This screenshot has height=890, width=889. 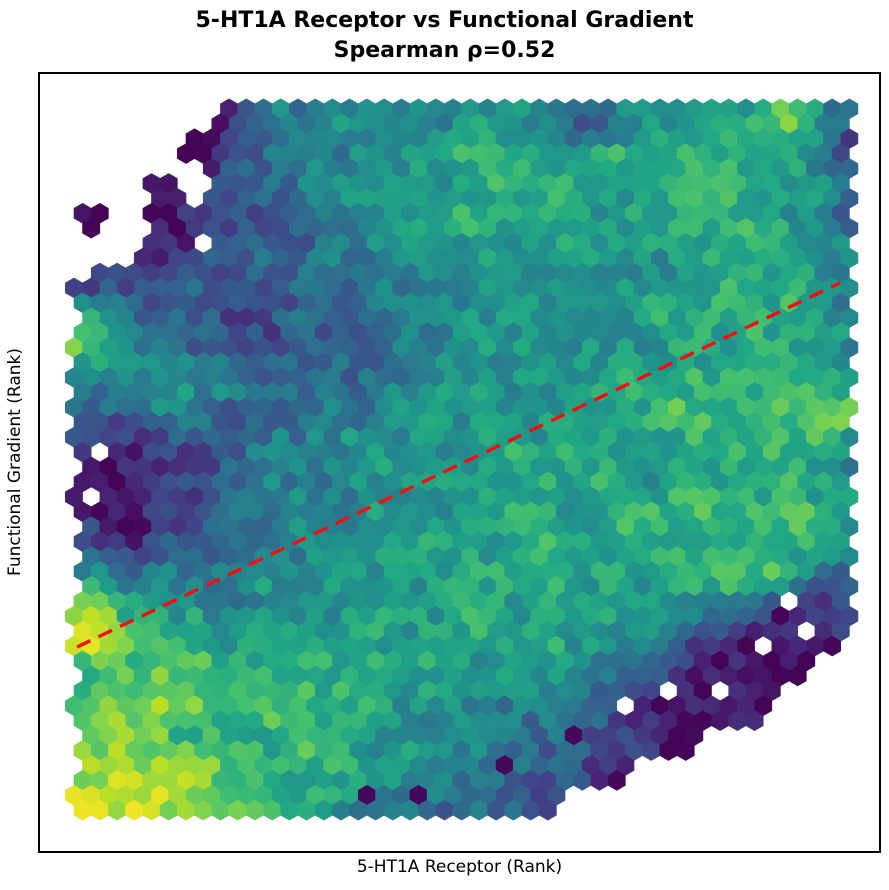 What do you see at coordinates (444, 50) in the screenshot?
I see `chart-title-line2: Spearman ρ=0.52` at bounding box center [444, 50].